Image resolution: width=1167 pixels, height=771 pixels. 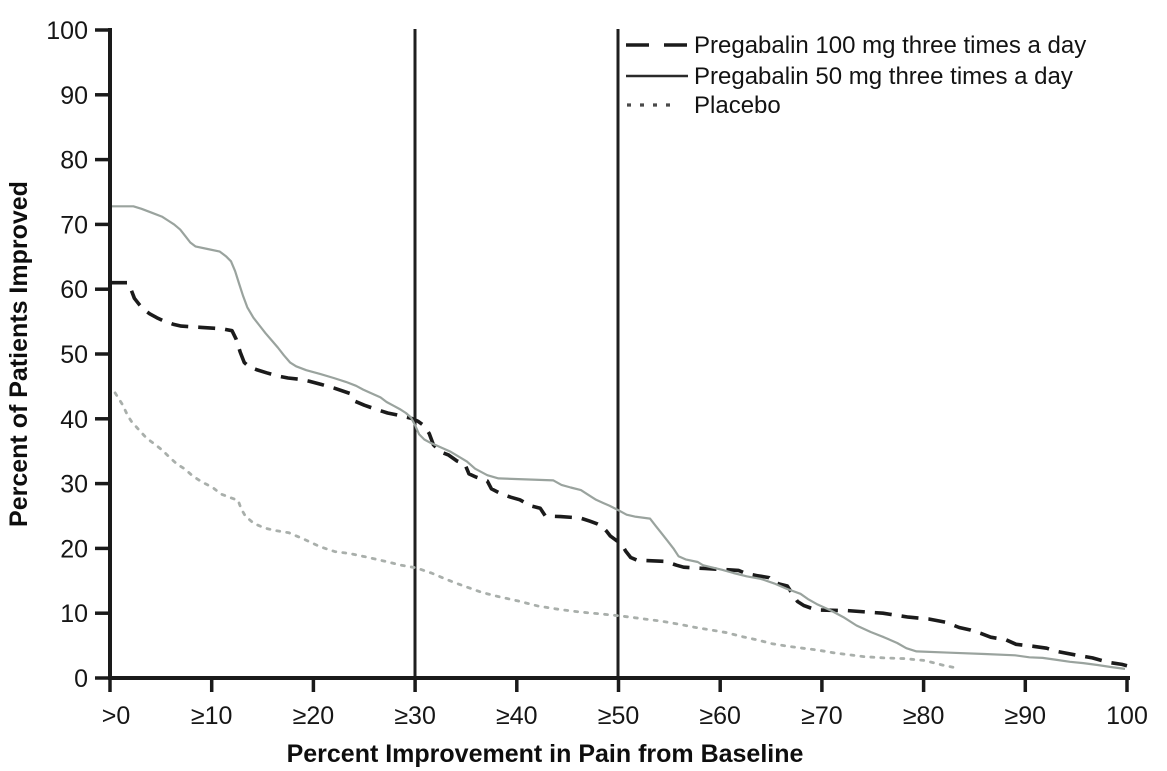 I want to click on y-tick-label: 80, so click(x=74, y=161).